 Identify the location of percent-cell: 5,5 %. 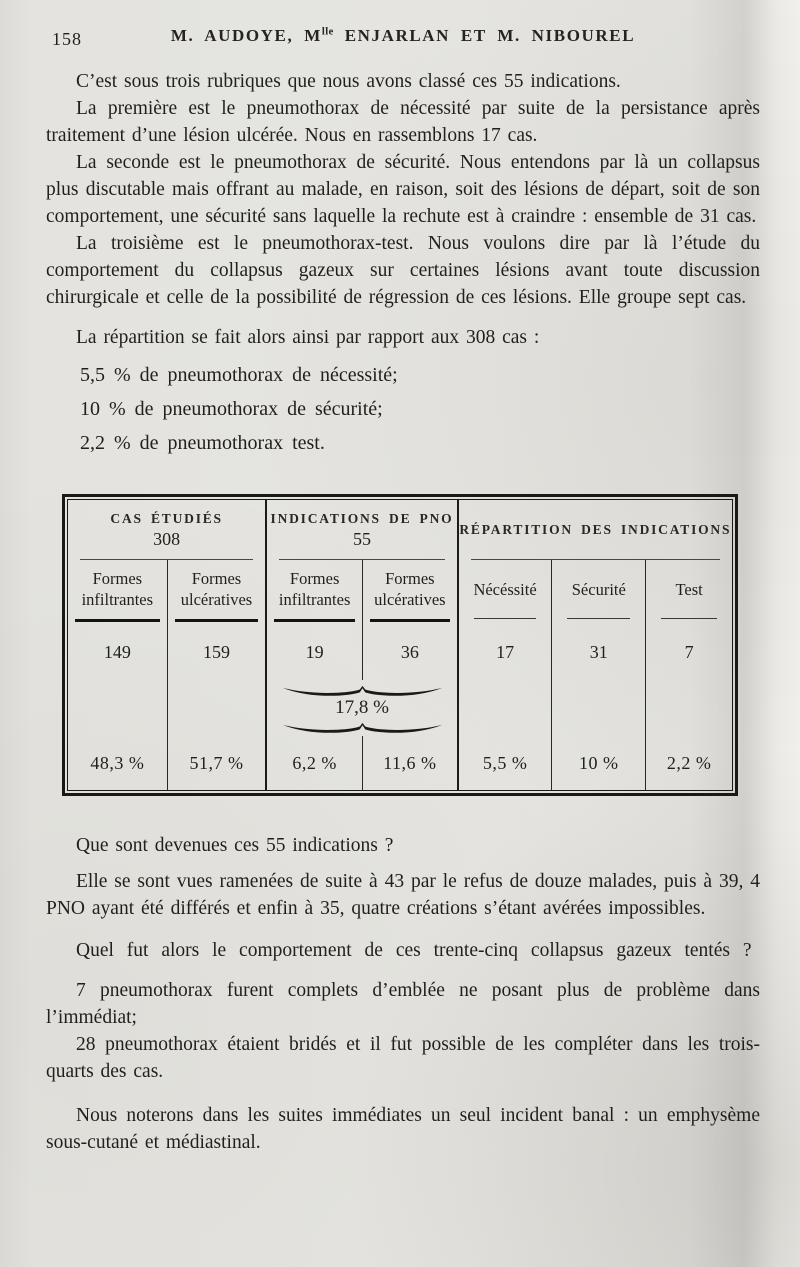
(506, 763).